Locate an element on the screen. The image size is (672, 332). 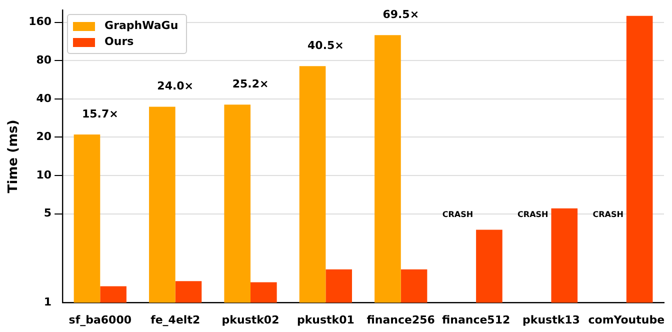
annotation: 15.7× is located at coordinates (100, 113).